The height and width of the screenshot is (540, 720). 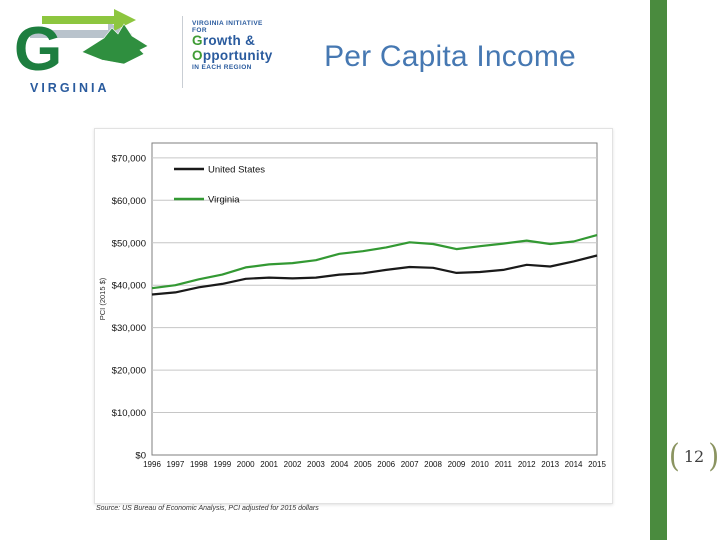 I want to click on go-virginia-logo-mark: G VIRGINIA, so click(x=81, y=52).